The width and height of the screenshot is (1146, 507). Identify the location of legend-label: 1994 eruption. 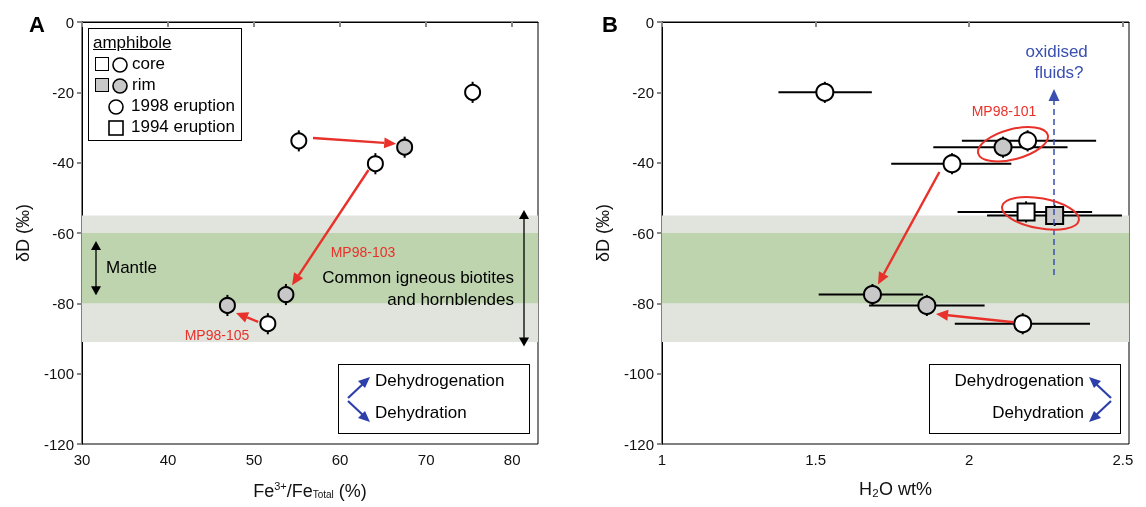
(183, 126).